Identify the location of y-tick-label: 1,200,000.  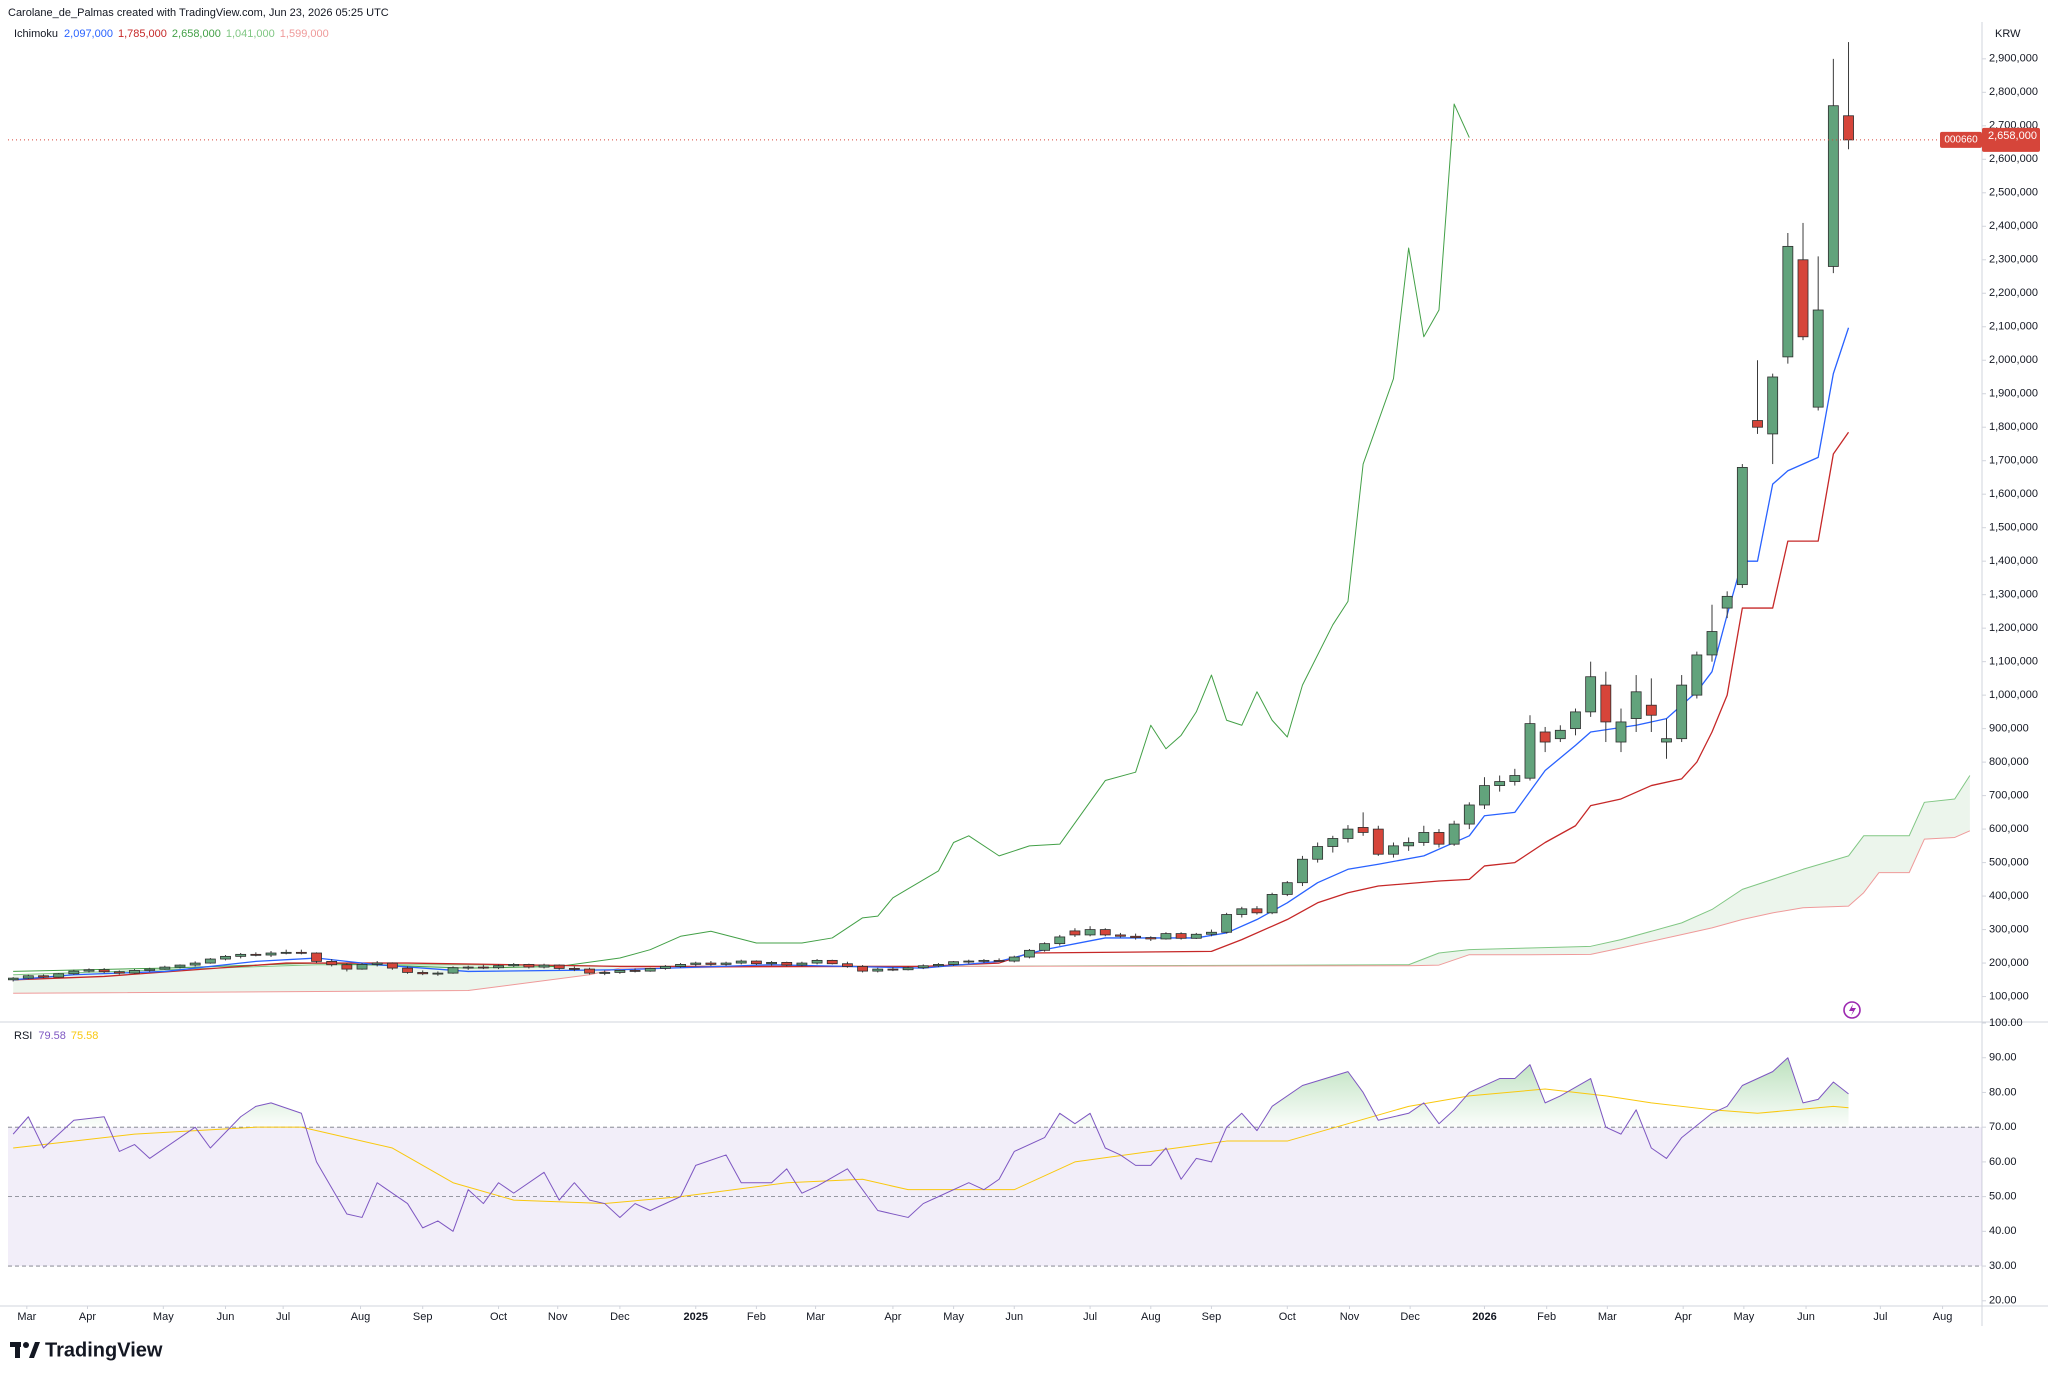
(2013, 628).